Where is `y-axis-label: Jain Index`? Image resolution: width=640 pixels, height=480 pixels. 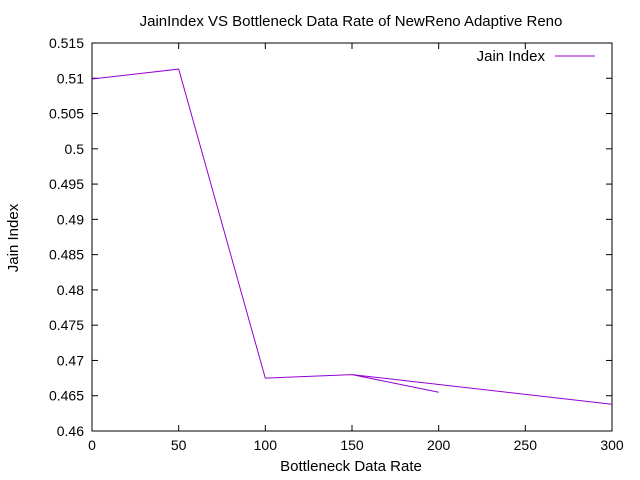
y-axis-label: Jain Index is located at coordinates (13, 237).